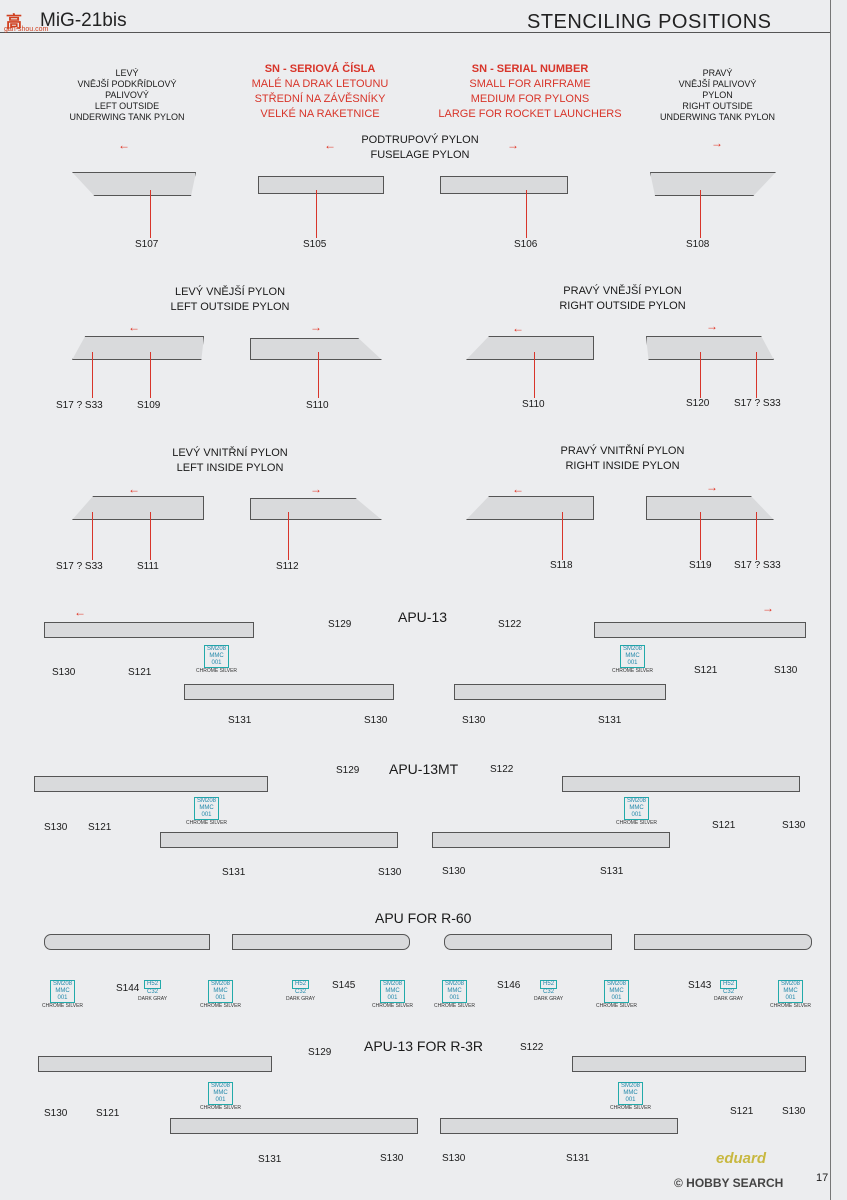 The image size is (847, 1200). I want to click on apu13-left-rail-drawing, so click(149, 630).